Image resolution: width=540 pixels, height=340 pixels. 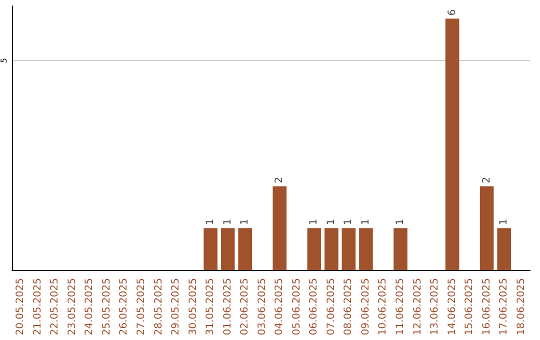 What do you see at coordinates (348, 307) in the screenshot?
I see `x-tick-label: 08.06.2025` at bounding box center [348, 307].